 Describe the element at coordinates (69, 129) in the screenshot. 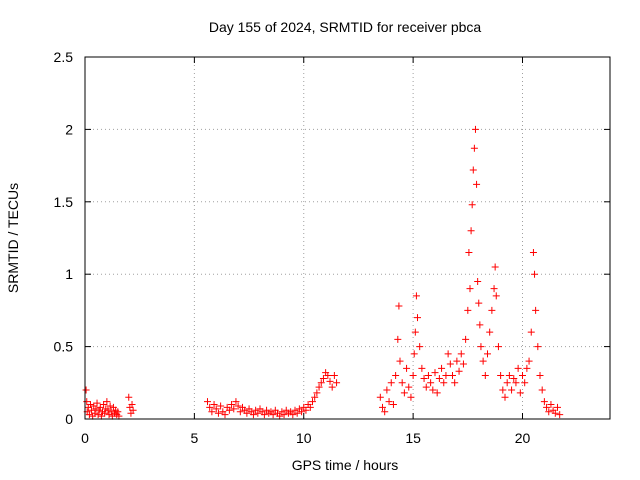

I see `y-tick-label: 2` at that location.